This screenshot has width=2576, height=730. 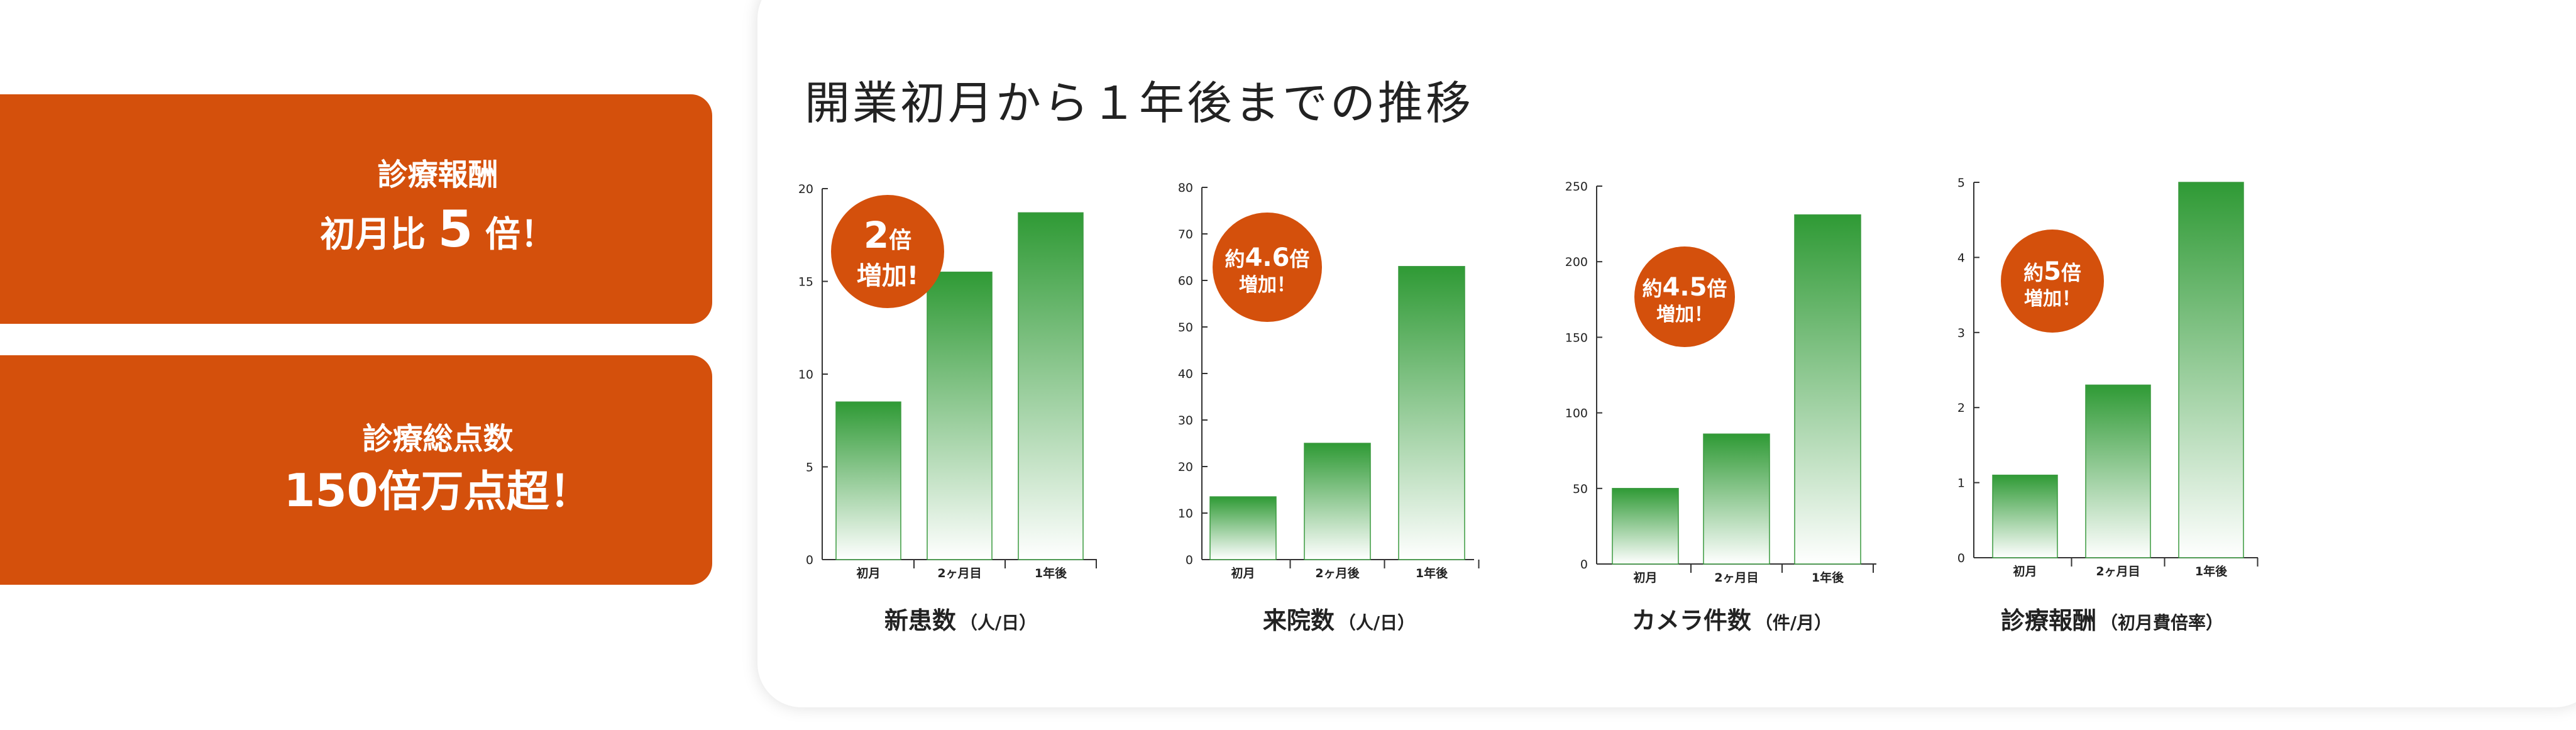 I want to click on card-revenue-value: 初月比 5 倍！, so click(x=438, y=229).